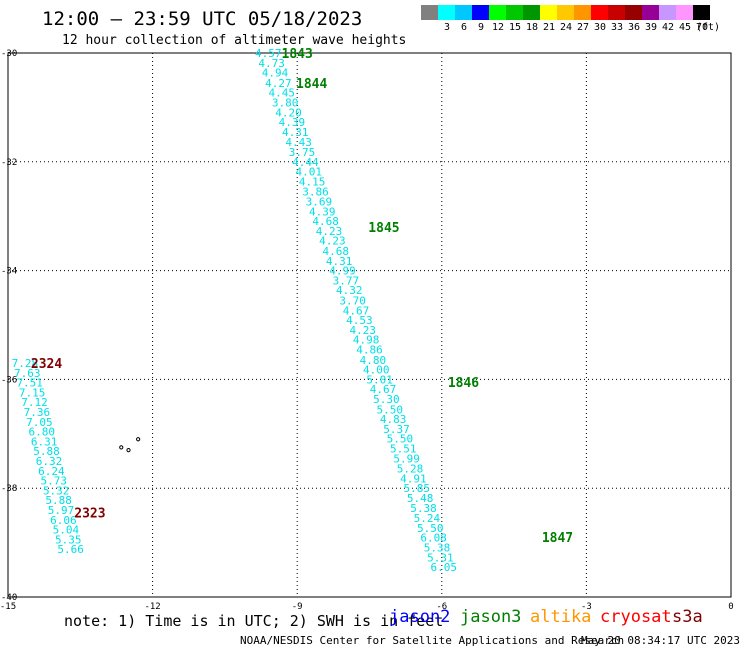 The width and height of the screenshot is (740, 650). Describe the element at coordinates (49, 461) in the screenshot. I see `wave-height-value: 6.32` at that location.